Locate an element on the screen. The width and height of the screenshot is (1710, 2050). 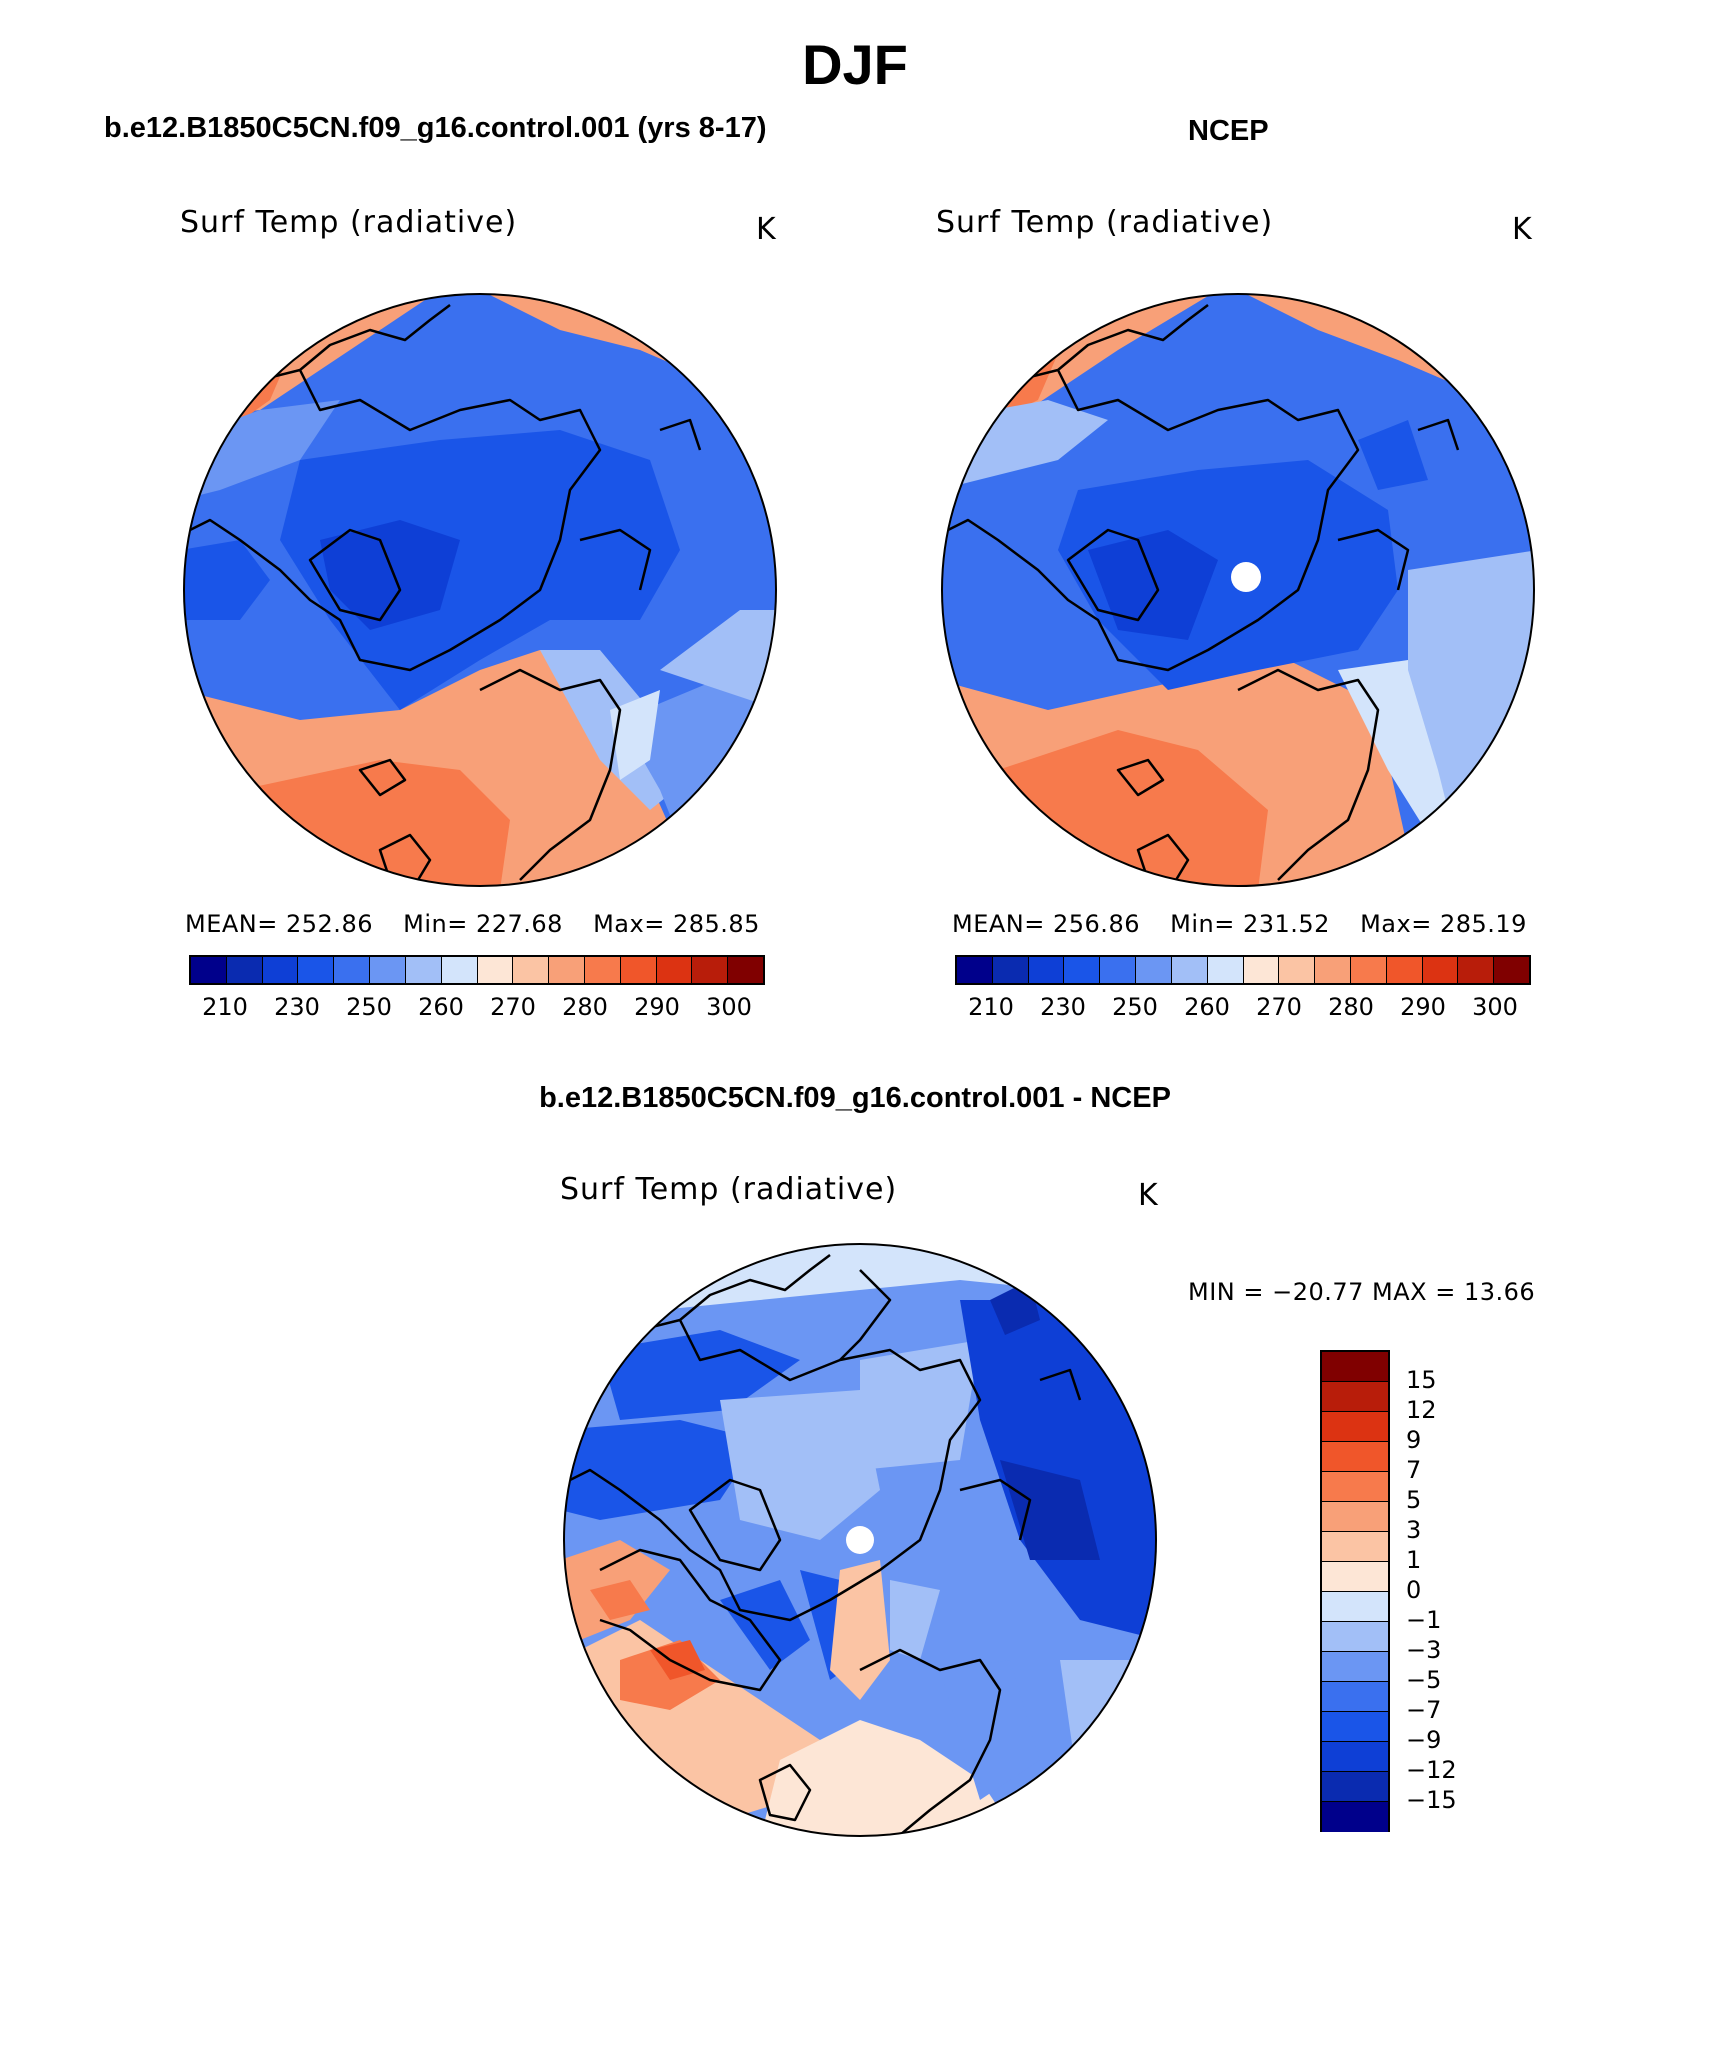
model-colorbar is located at coordinates (477, 970).